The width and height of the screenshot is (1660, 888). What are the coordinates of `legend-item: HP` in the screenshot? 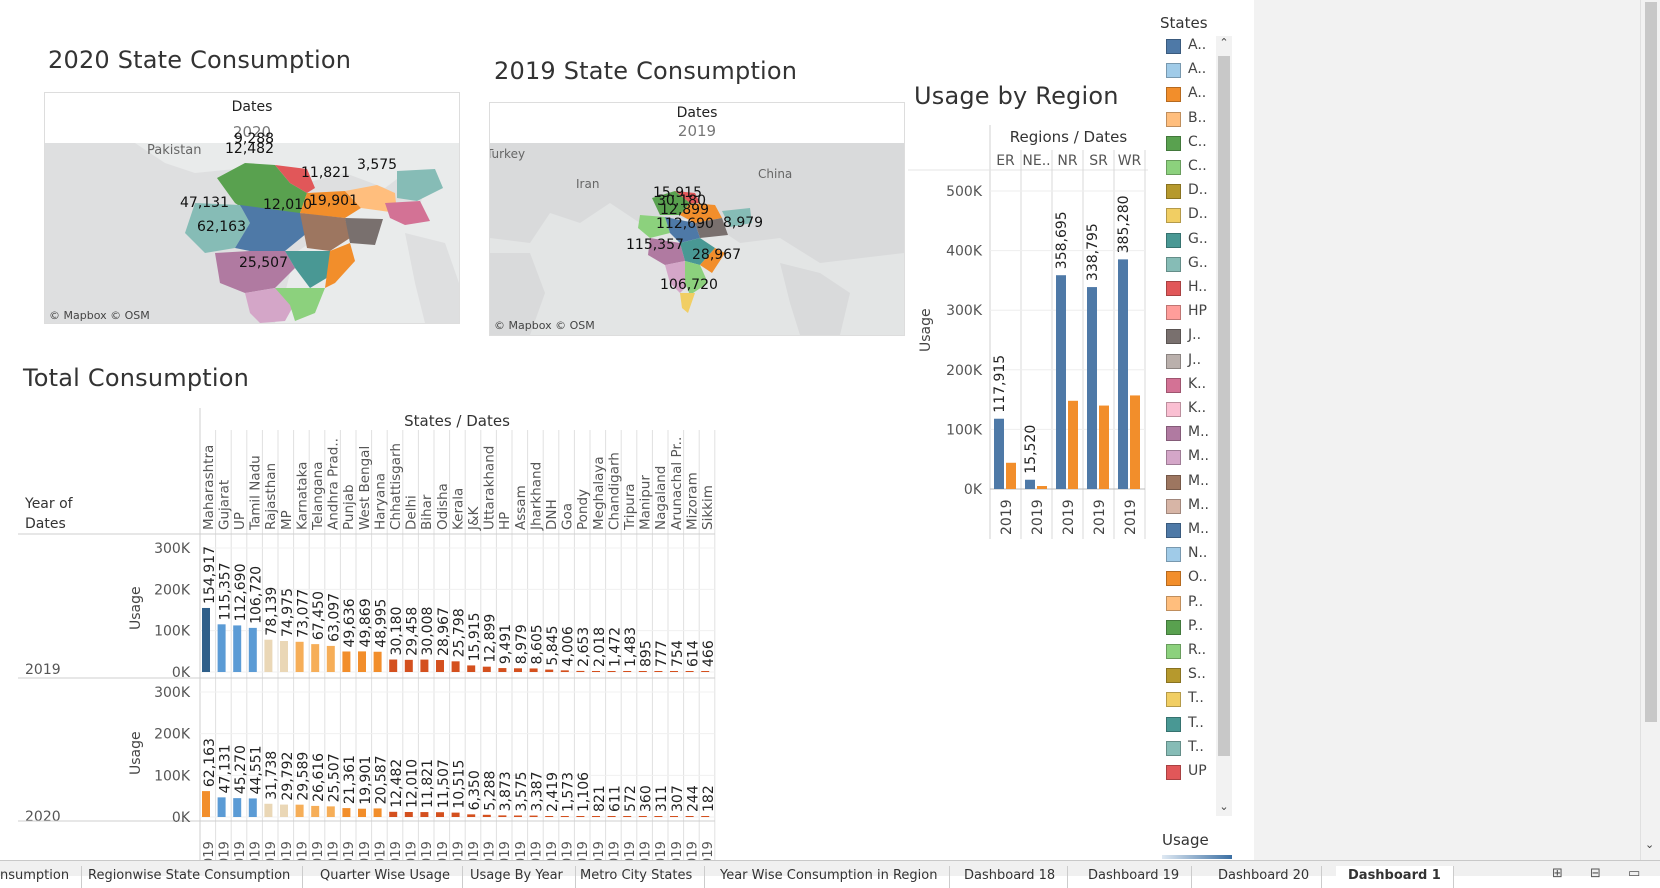 It's located at (1196, 312).